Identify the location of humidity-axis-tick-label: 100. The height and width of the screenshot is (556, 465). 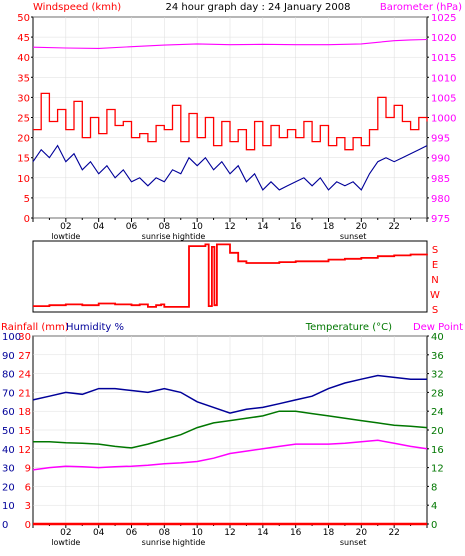
(11, 337).